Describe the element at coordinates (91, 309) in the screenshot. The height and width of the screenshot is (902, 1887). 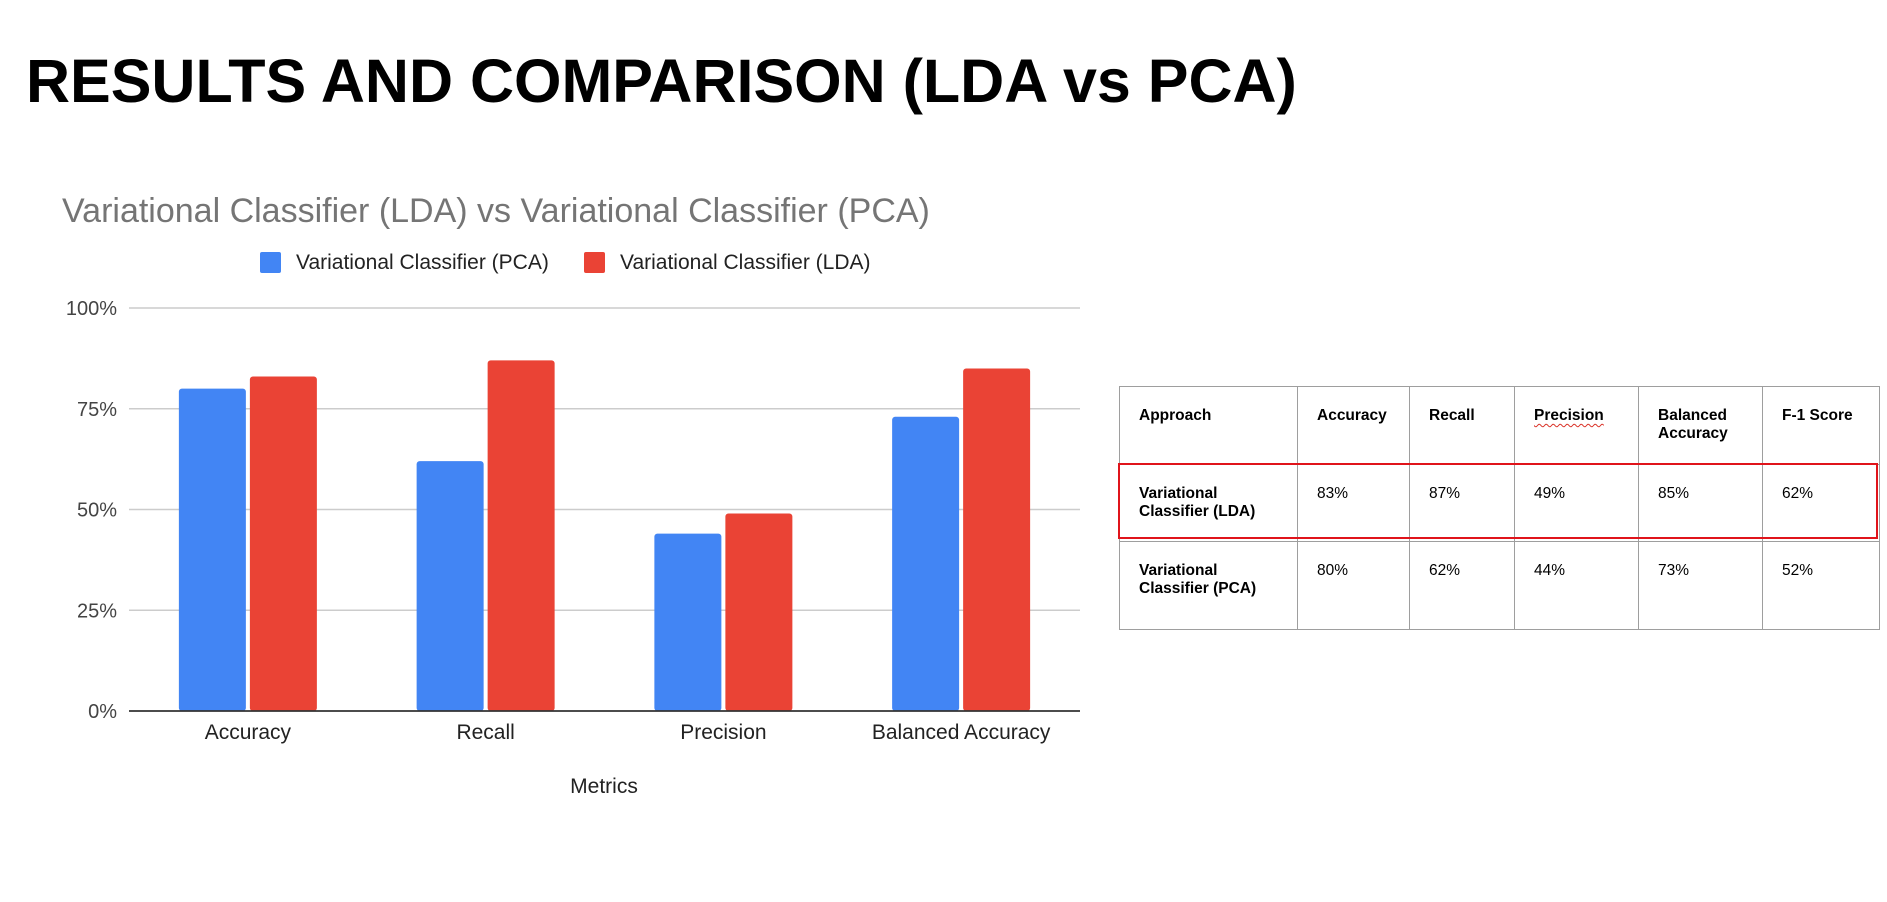
I see `y-tick-label: 100%` at that location.